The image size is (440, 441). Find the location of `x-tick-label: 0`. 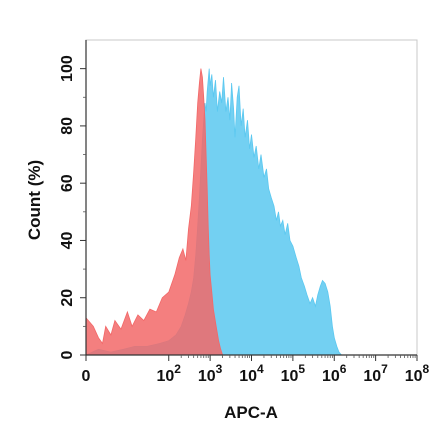

x-tick-label: 0 is located at coordinates (86, 376).